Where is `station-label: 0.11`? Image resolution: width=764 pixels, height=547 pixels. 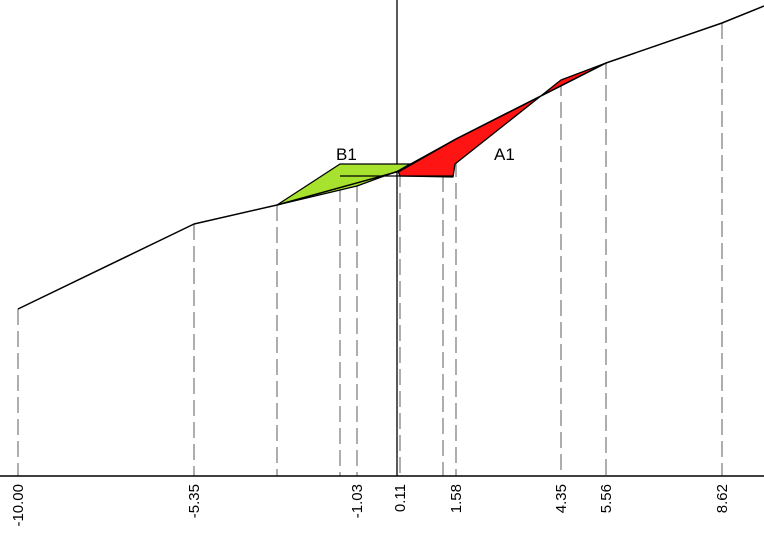
station-label: 0.11 is located at coordinates (400, 498).